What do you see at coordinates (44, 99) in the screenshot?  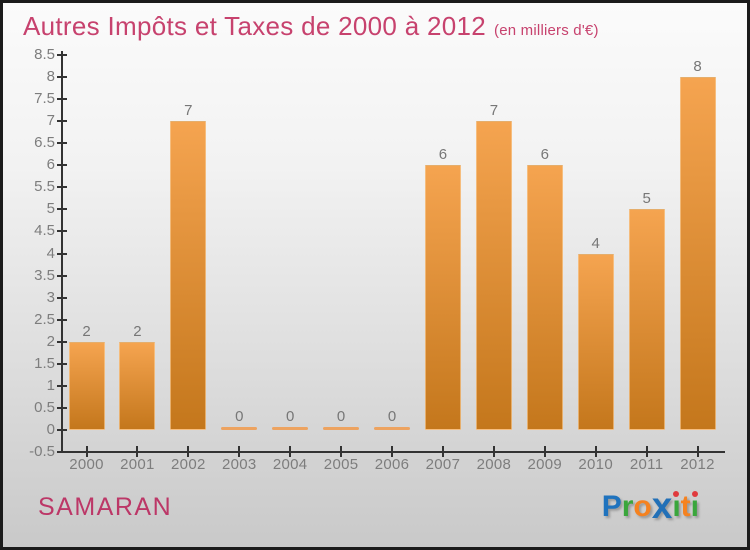 I see `y-axis-label: 7.5` at bounding box center [44, 99].